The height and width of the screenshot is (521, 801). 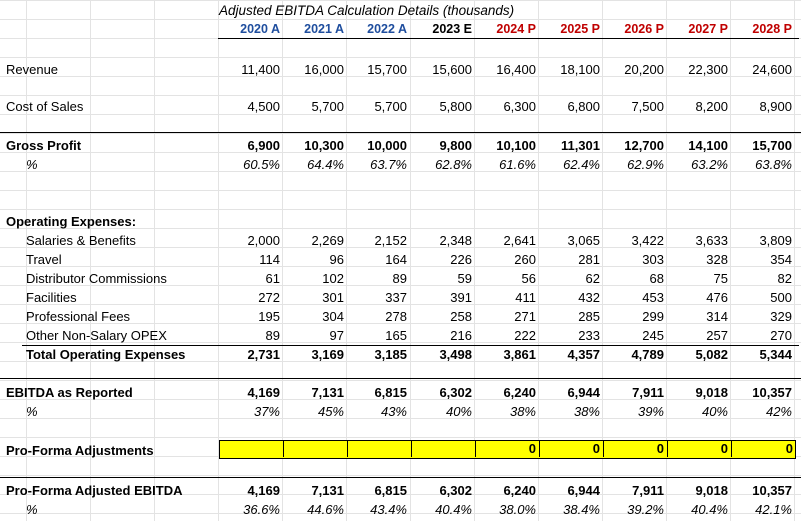 I want to click on ebitda-reported-row-label: EBITDA as Reported, so click(x=69, y=392).